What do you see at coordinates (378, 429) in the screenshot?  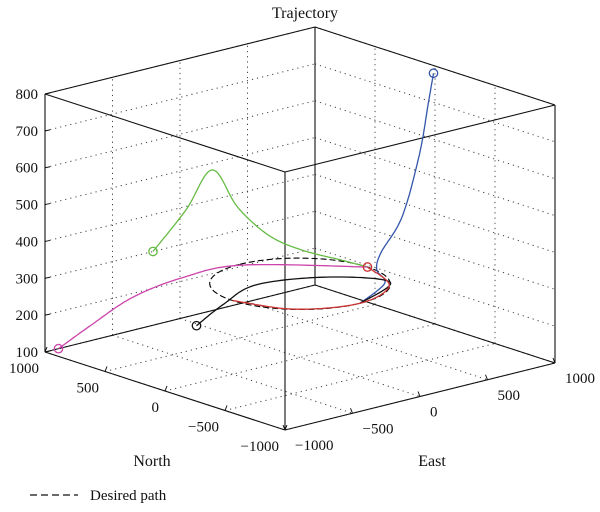 I see `east-tick-label-1: −500` at bounding box center [378, 429].